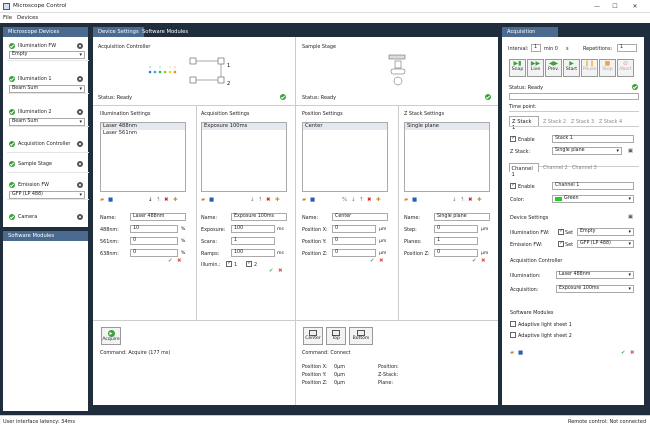 The image size is (650, 427). Describe the element at coordinates (120, 133) in the screenshot. I see `list-item: Laser 561nm` at that location.